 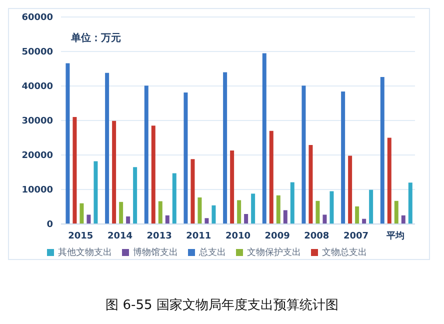 What do you see at coordinates (212, 253) in the screenshot?
I see `legend-label: 总支出` at bounding box center [212, 253].